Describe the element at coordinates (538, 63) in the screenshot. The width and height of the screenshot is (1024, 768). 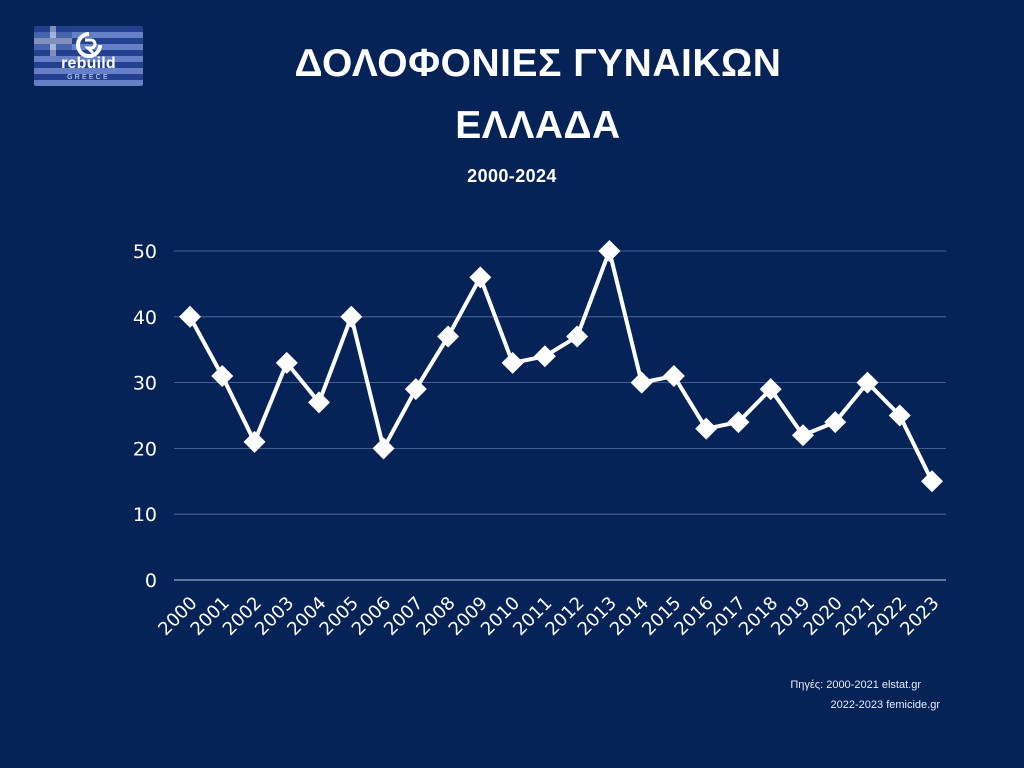
I see `chart-title-line1: ΔΟΛΟΦΟΝΙΕΣ ΓΥΝΑΙΚΩΝ` at that location.